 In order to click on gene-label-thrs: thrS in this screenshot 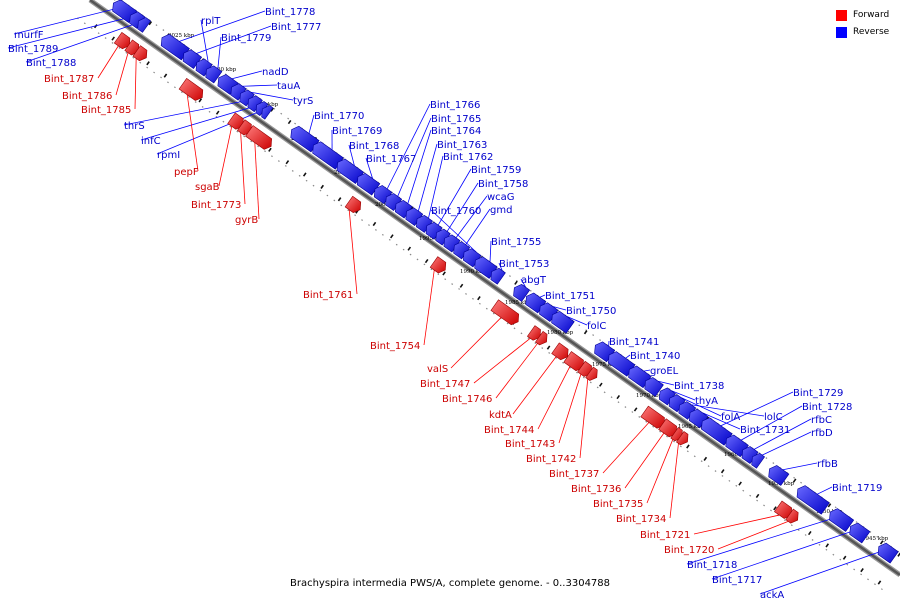, I will do `click(134, 126)`.